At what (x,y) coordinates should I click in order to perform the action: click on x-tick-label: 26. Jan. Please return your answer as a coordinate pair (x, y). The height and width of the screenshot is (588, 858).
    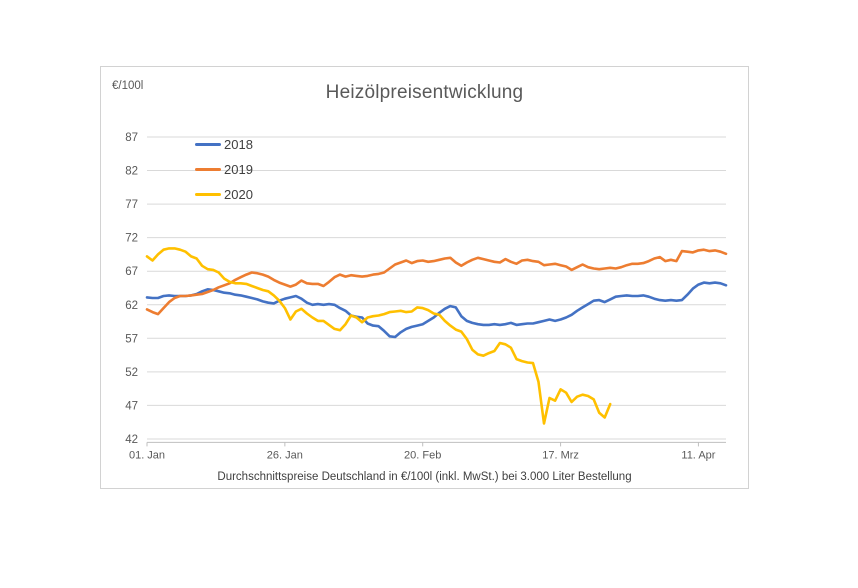
    Looking at the image, I should click on (285, 455).